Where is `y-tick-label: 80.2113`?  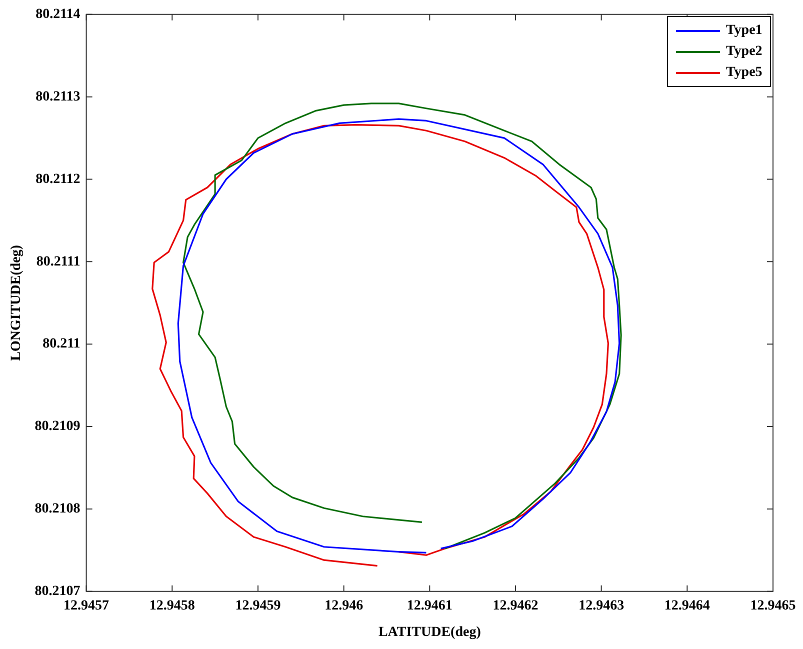 y-tick-label: 80.2113 is located at coordinates (58, 96).